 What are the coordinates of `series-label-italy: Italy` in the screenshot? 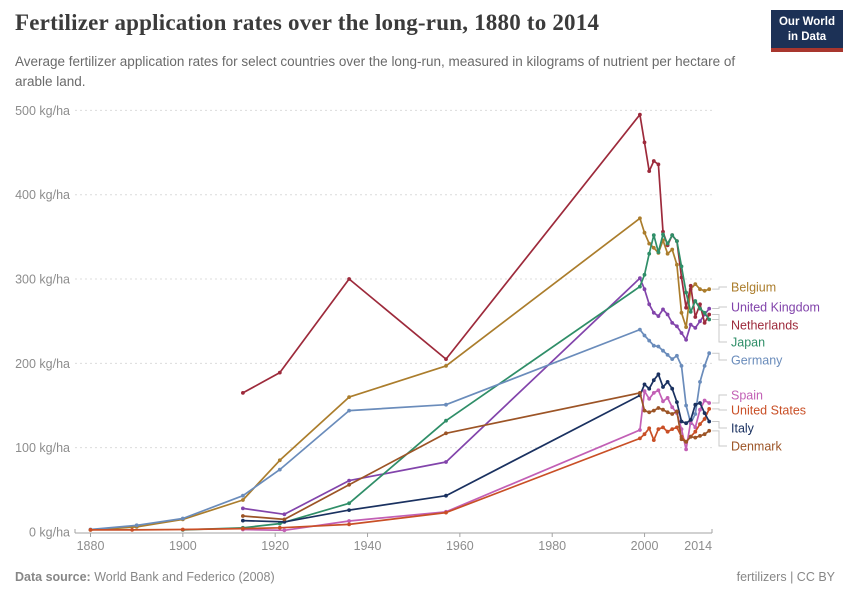 It's located at (743, 429).